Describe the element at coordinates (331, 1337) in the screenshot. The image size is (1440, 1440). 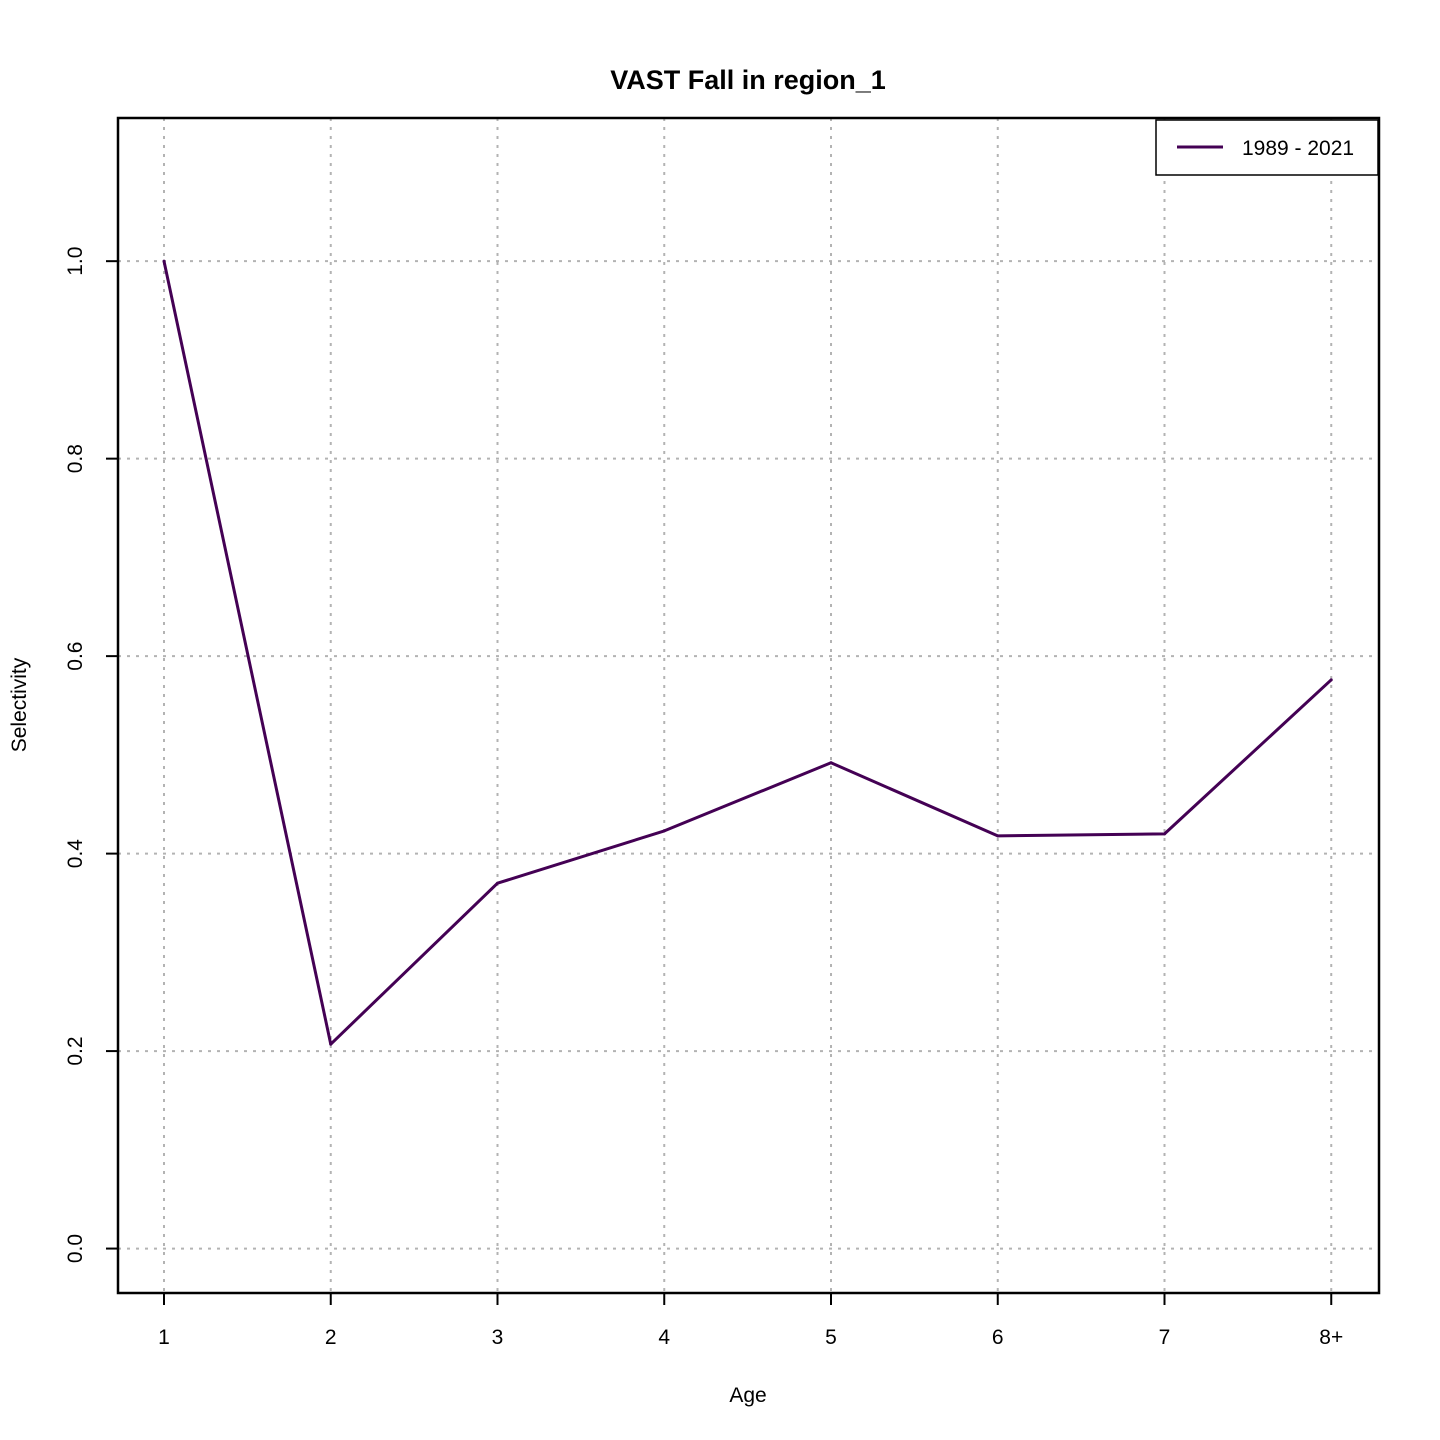
I see `x-tick-label: 2` at that location.